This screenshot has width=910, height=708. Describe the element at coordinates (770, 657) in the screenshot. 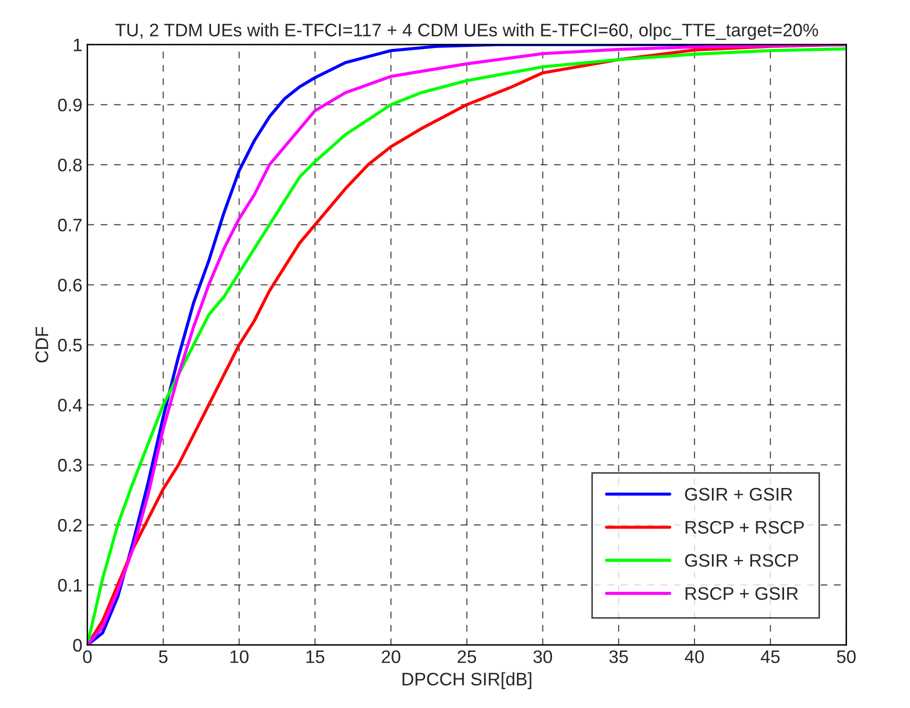

I see `x-tick-label: 45` at that location.